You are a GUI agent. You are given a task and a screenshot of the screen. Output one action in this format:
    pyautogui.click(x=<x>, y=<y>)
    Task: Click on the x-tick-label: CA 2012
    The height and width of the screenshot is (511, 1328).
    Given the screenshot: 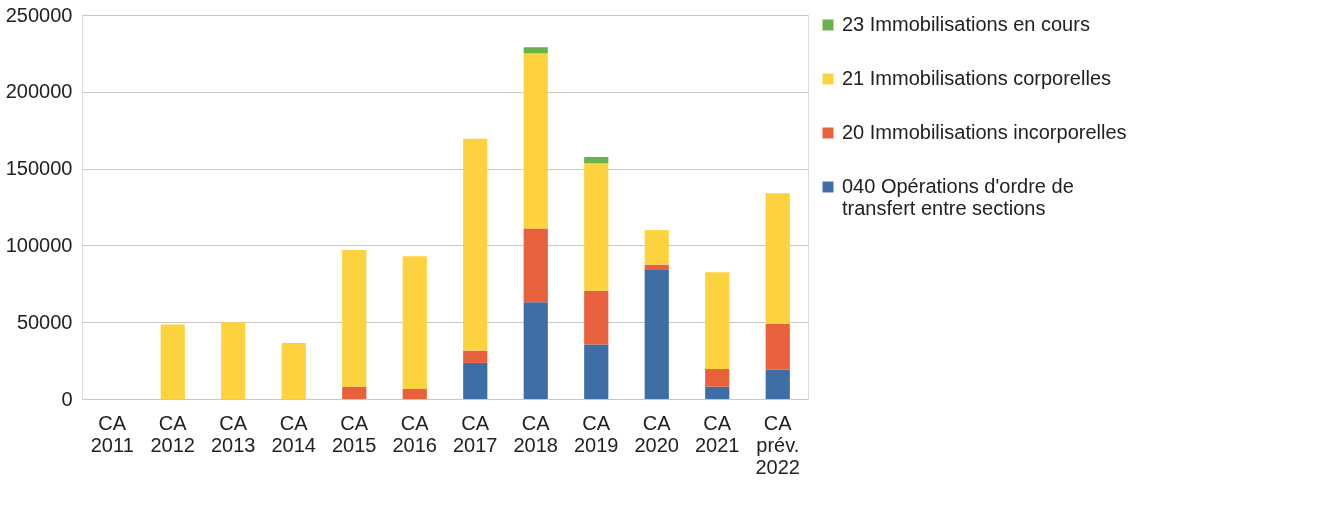 What is the action you would take?
    pyautogui.click(x=172, y=433)
    